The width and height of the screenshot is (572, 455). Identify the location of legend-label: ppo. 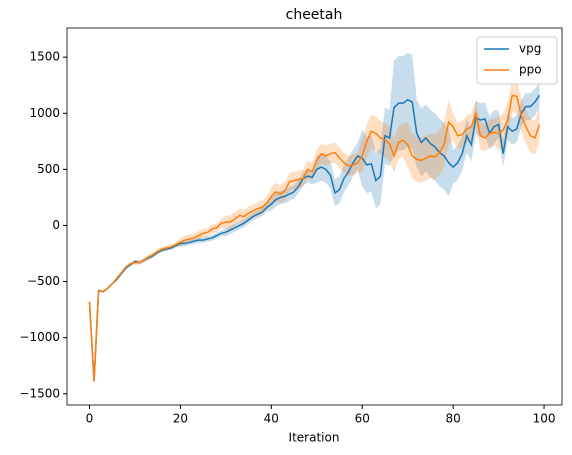
(530, 70).